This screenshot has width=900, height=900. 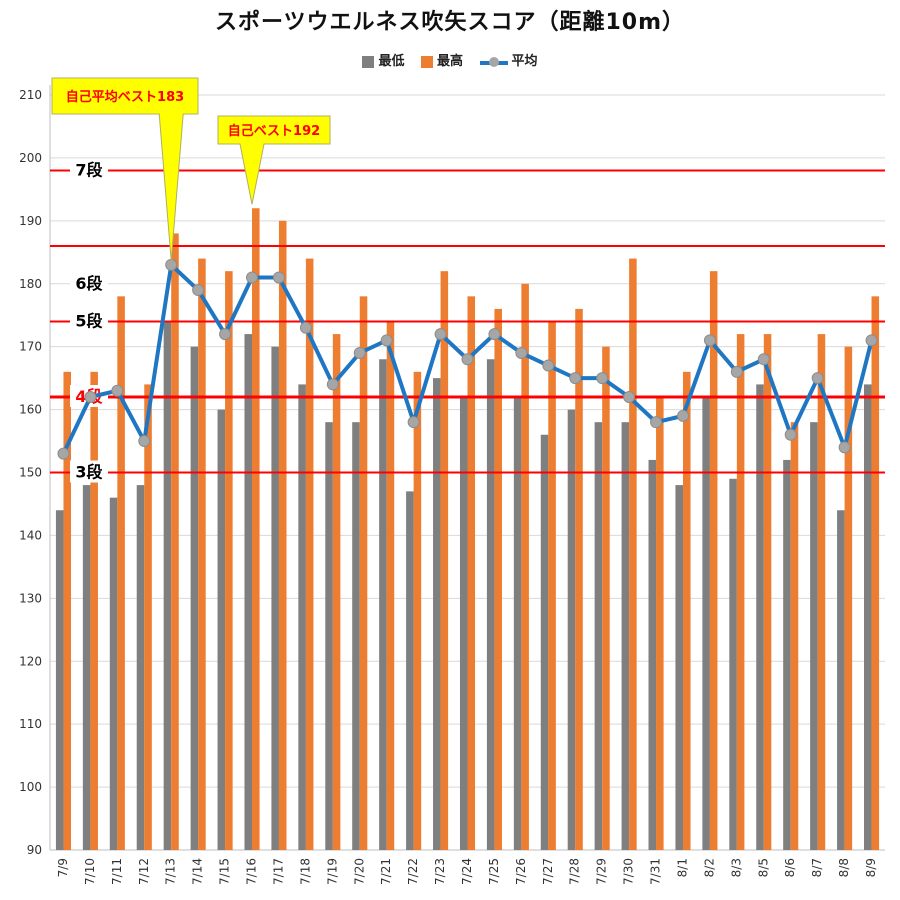 What do you see at coordinates (548, 871) in the screenshot?
I see `x-tick-label: 7/27` at bounding box center [548, 871].